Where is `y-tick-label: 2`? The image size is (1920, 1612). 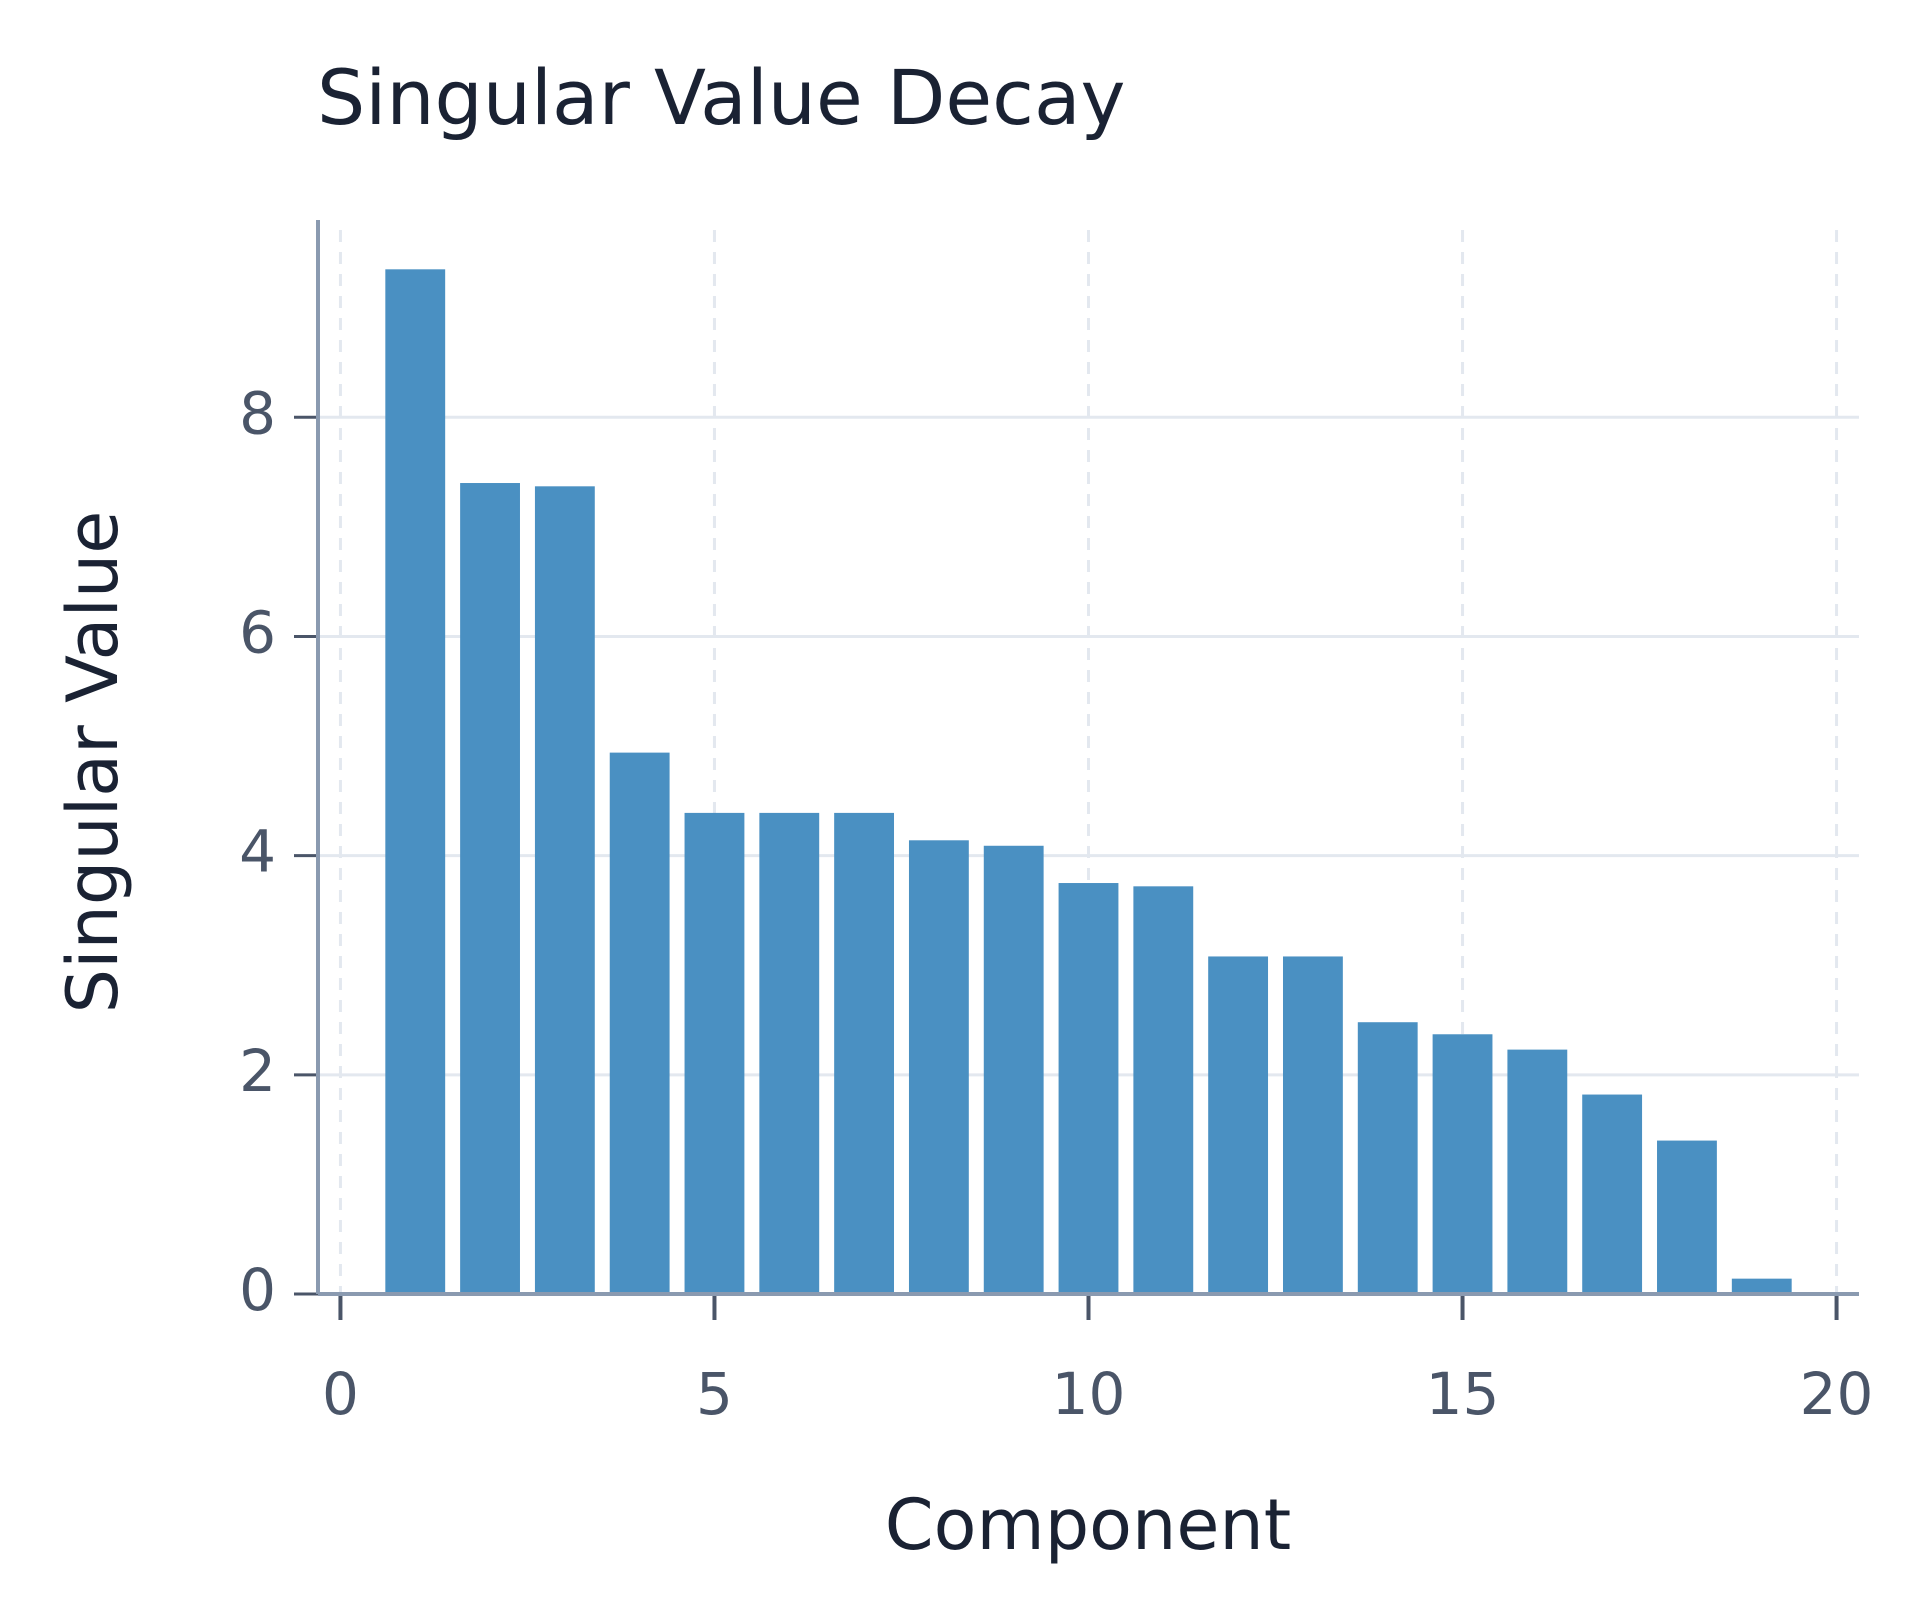
y-tick-label: 2 is located at coordinates (257, 1071).